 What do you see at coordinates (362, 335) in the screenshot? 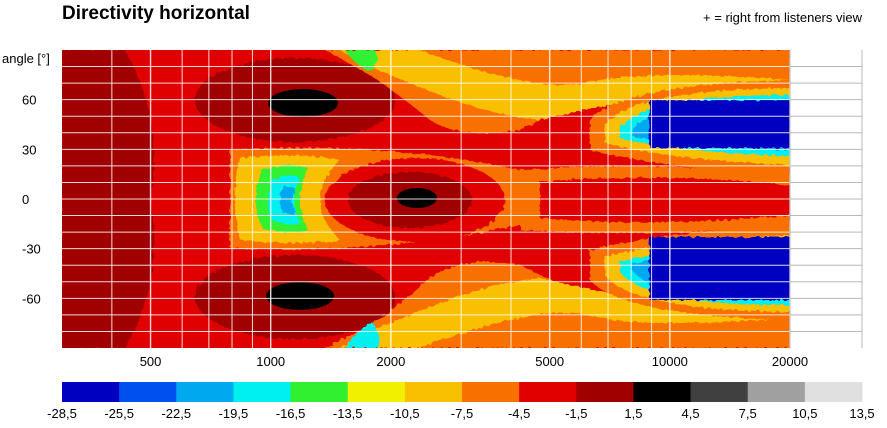
I see `heatmap-band-lower-cyan` at bounding box center [362, 335].